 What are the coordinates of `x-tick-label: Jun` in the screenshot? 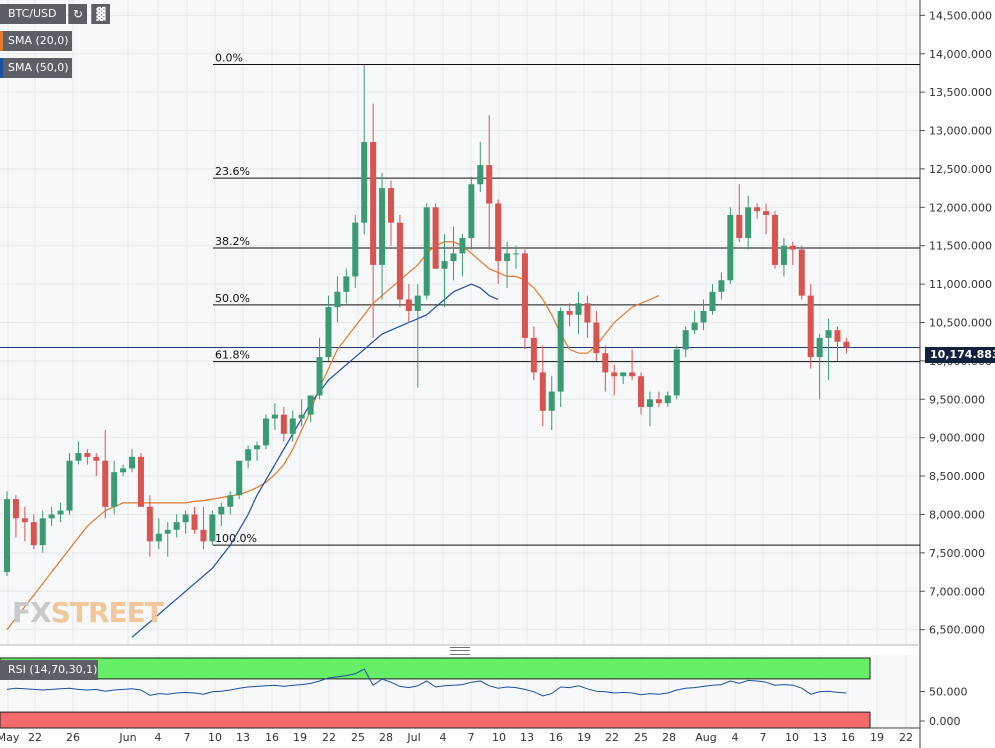 It's located at (127, 737).